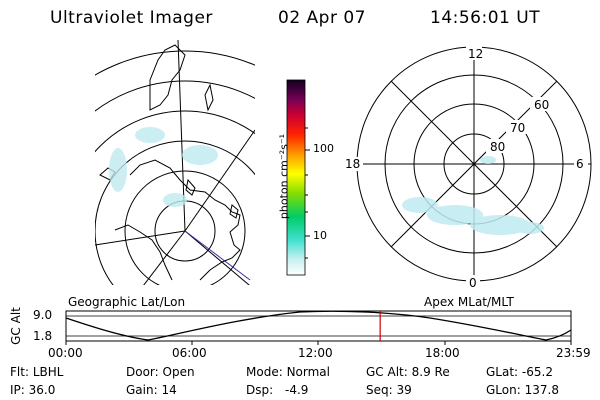 This screenshot has width=600, height=400. Describe the element at coordinates (469, 302) in the screenshot. I see `polar-plot-label: Apex MLat/MLT` at that location.